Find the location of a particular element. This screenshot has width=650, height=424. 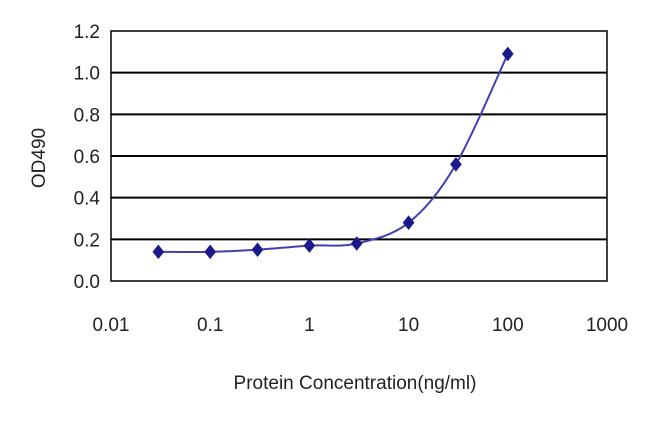

y-tick-labels: 0.0 0.2 0.4 0.6 0.8 1.0 1.2 is located at coordinates (87, 157).